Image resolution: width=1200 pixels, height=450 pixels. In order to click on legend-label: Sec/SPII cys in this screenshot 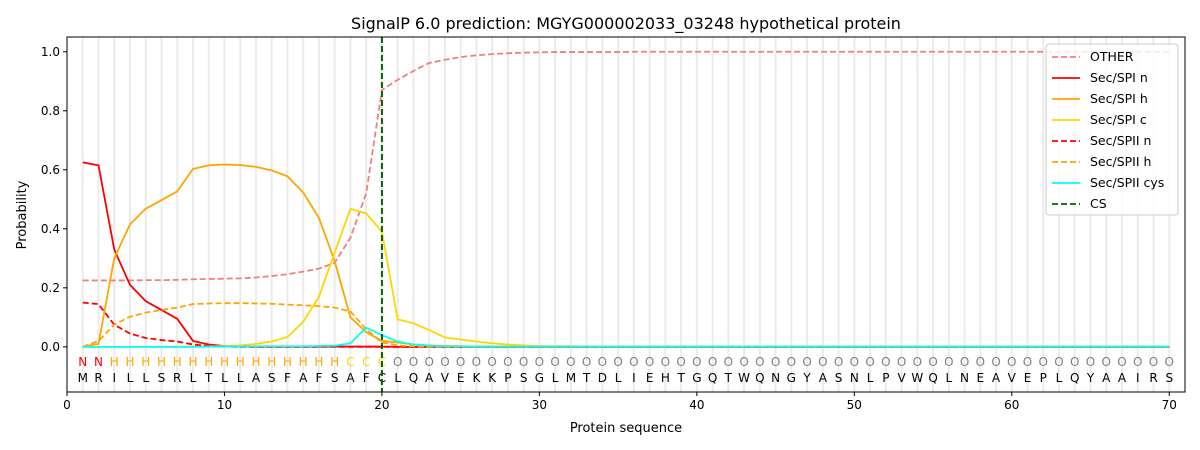, I will do `click(1127, 182)`.